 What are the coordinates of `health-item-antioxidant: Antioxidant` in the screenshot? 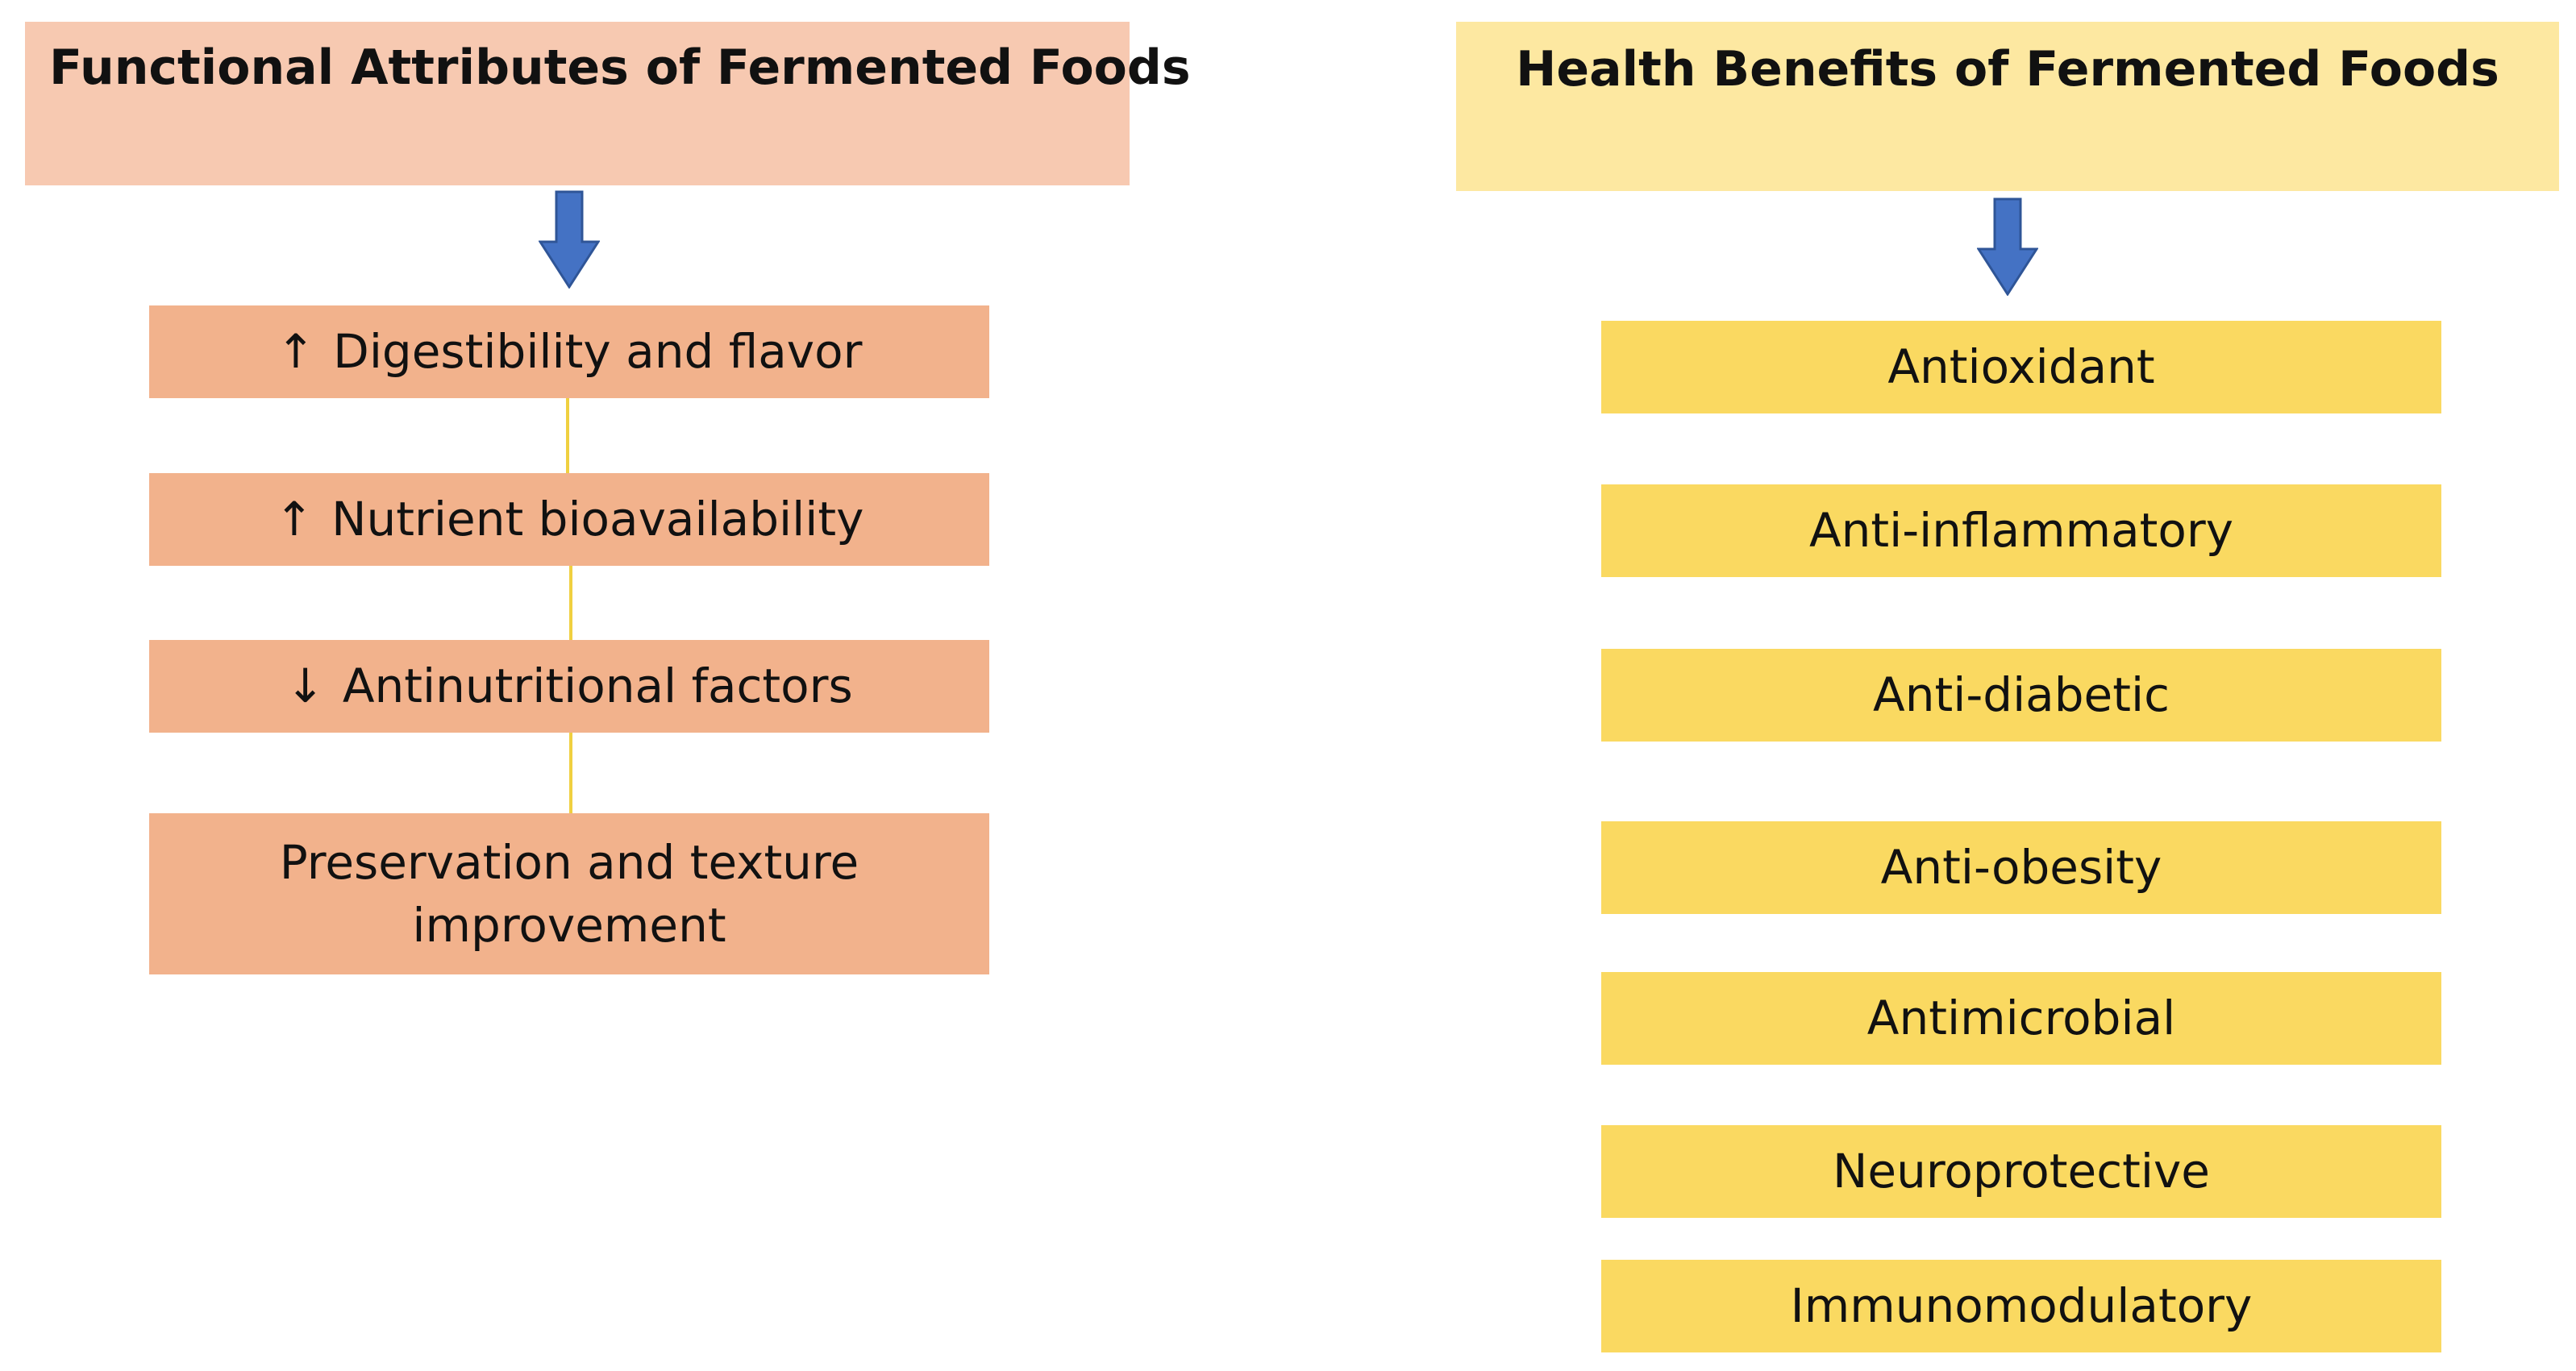 It's located at (2021, 367).